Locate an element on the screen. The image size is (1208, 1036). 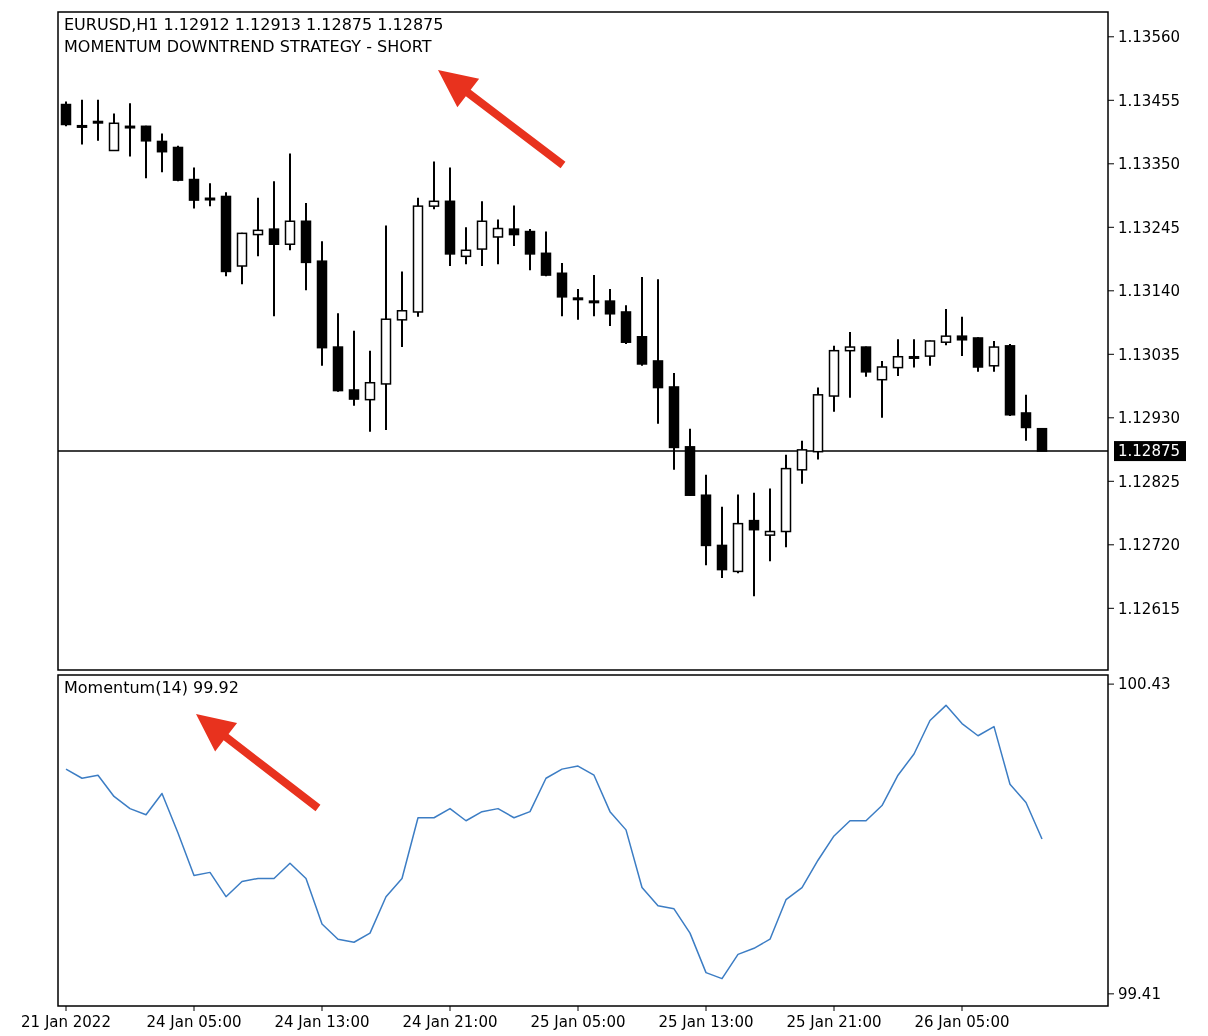
y-tick-label: 1.12720 is located at coordinates (1149, 545).